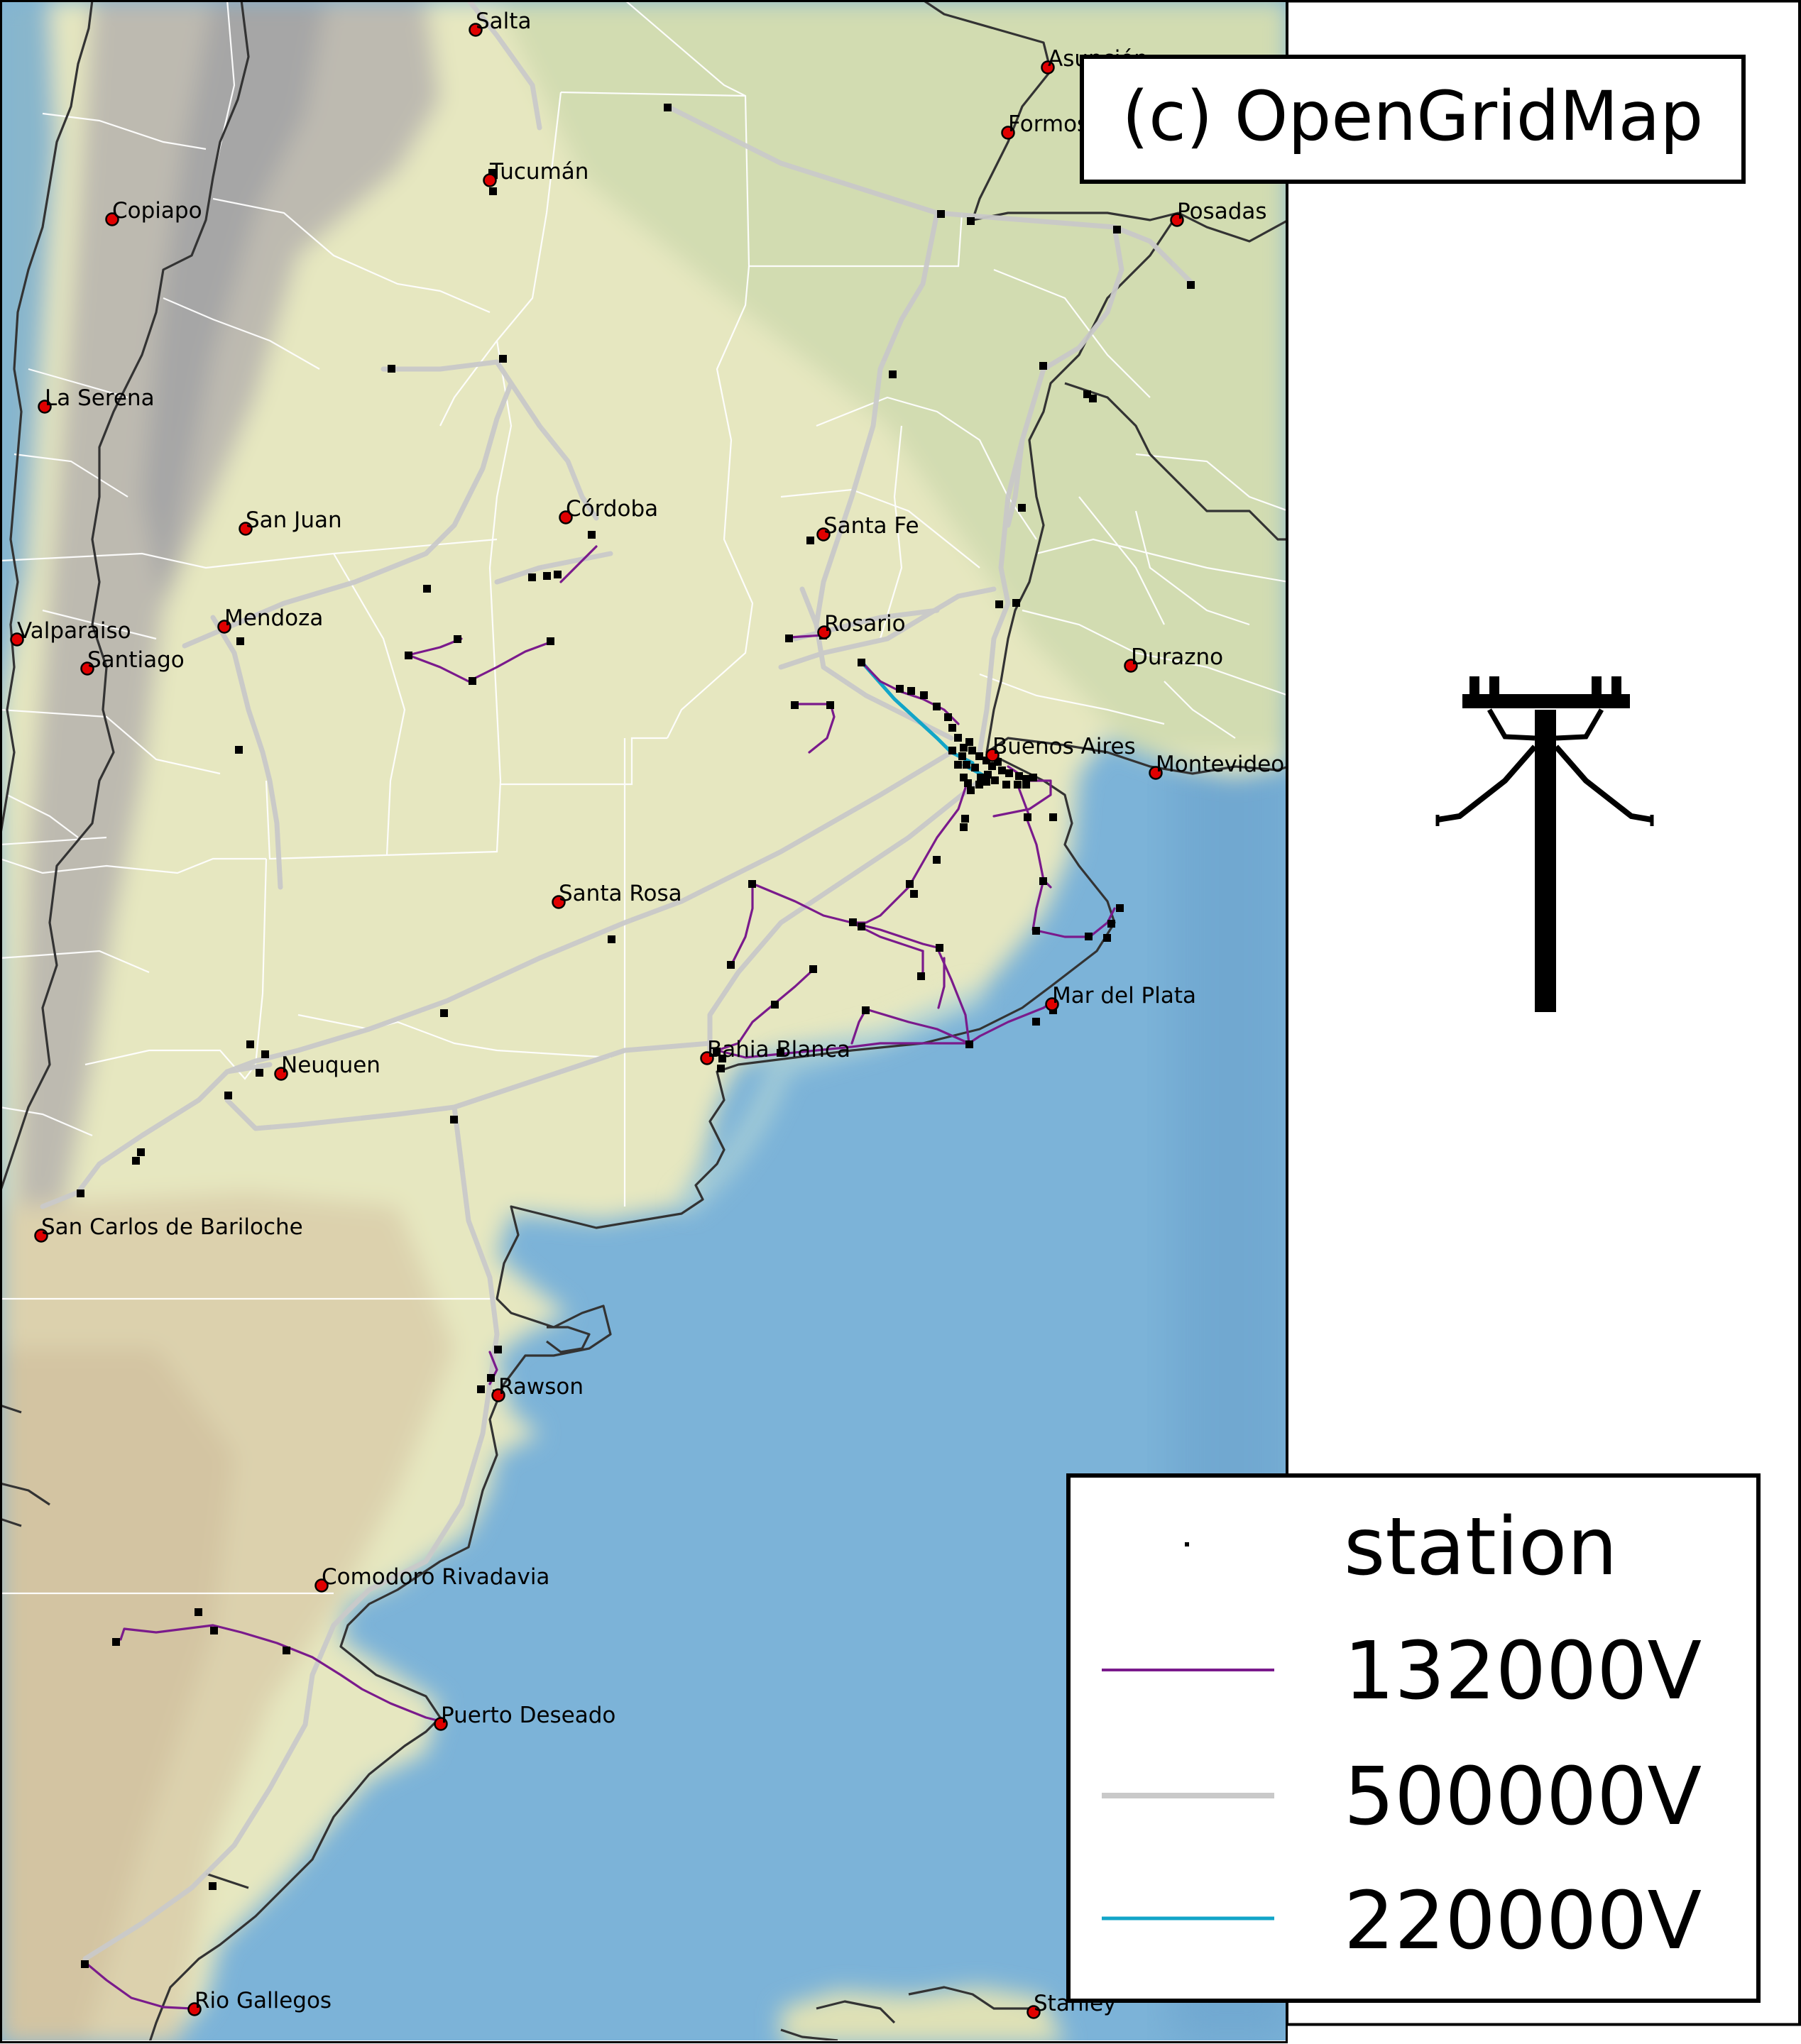 The image size is (1801, 2044). What do you see at coordinates (172, 1227) in the screenshot?
I see `city-label-bariloche: San Carlos de Bariloche` at bounding box center [172, 1227].